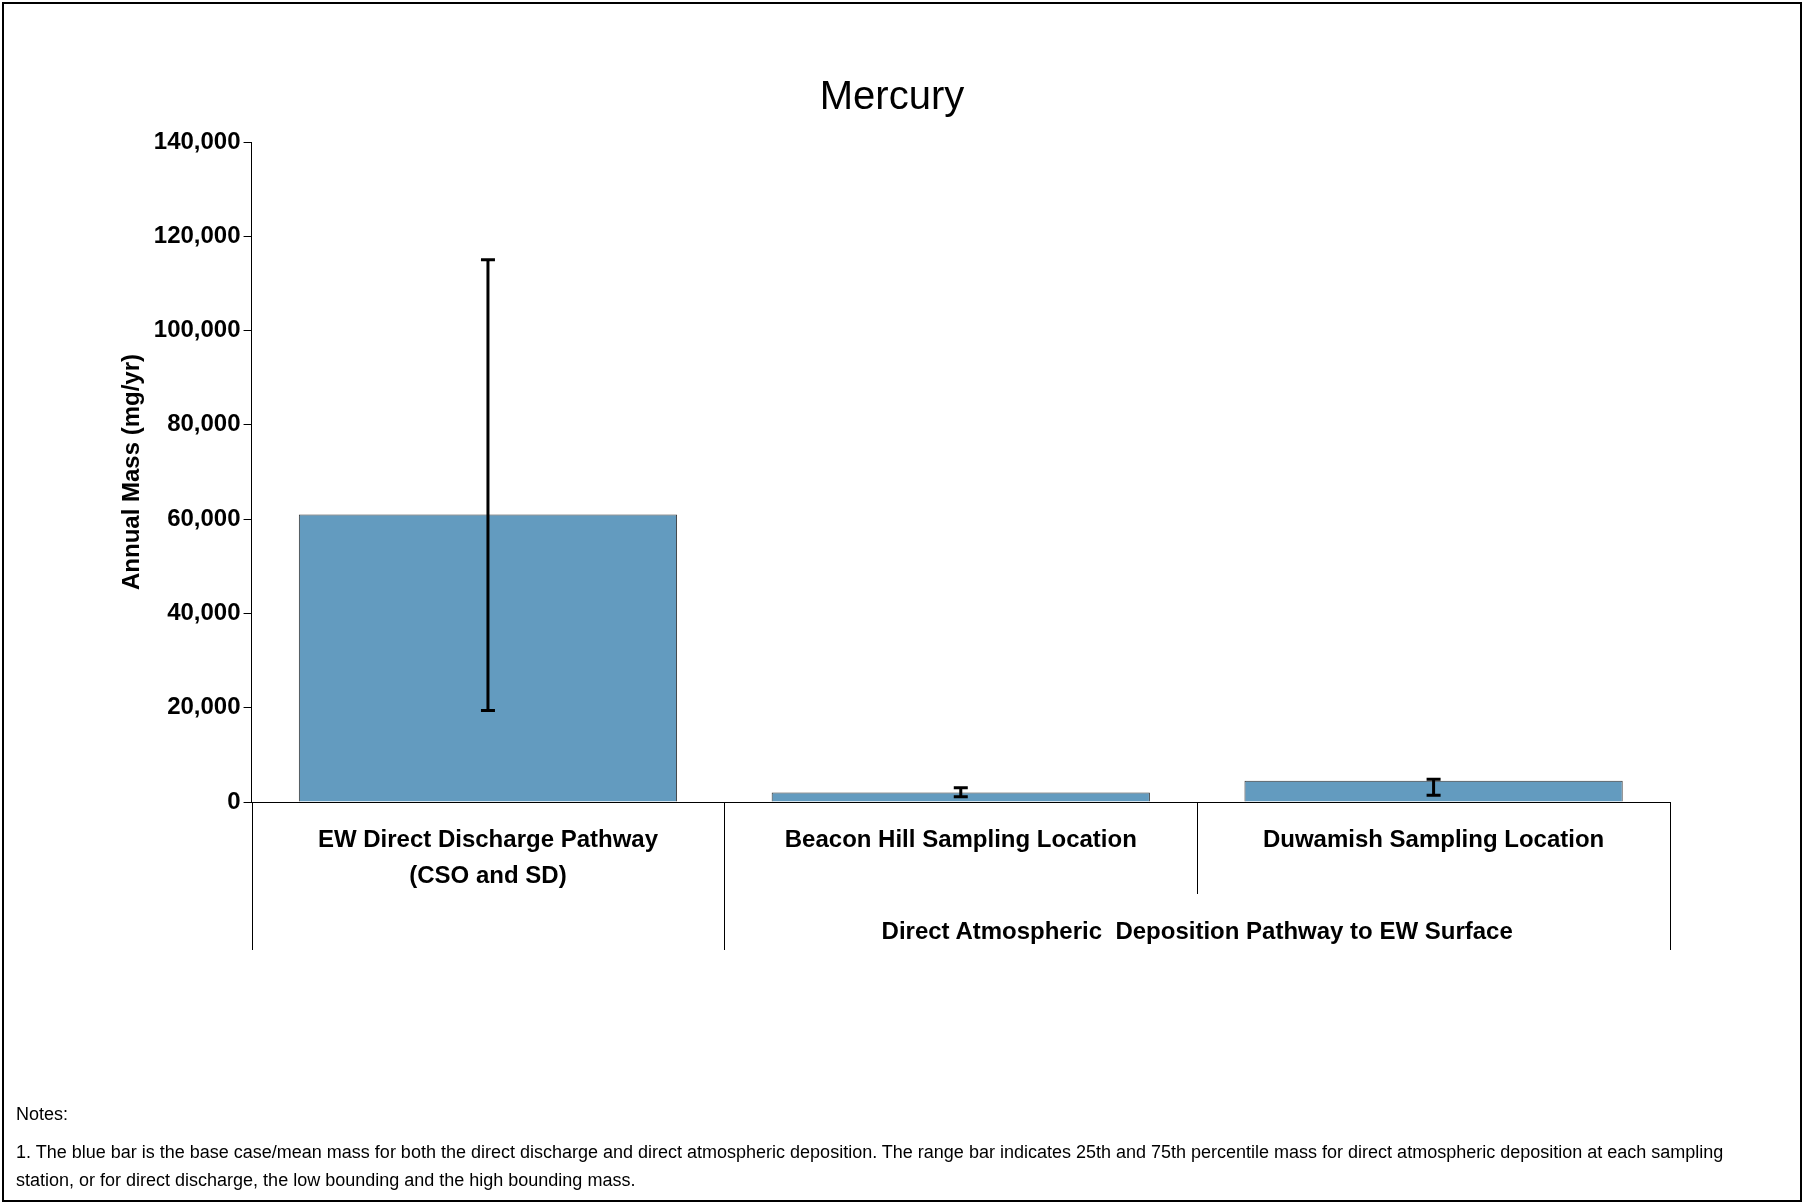  What do you see at coordinates (1433, 838) in the screenshot?
I see `x-tick-label: Duwamish Sampling Location` at bounding box center [1433, 838].